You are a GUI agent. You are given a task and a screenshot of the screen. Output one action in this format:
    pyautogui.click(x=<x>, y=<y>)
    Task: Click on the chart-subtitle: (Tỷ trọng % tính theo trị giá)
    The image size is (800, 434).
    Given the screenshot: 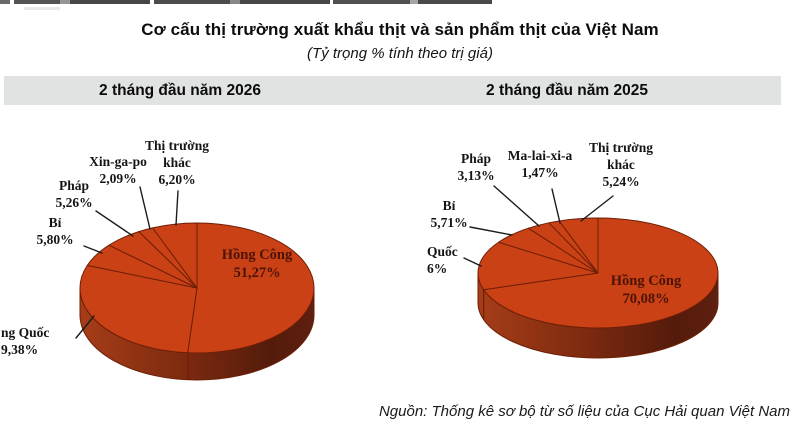 What is the action you would take?
    pyautogui.click(x=400, y=53)
    